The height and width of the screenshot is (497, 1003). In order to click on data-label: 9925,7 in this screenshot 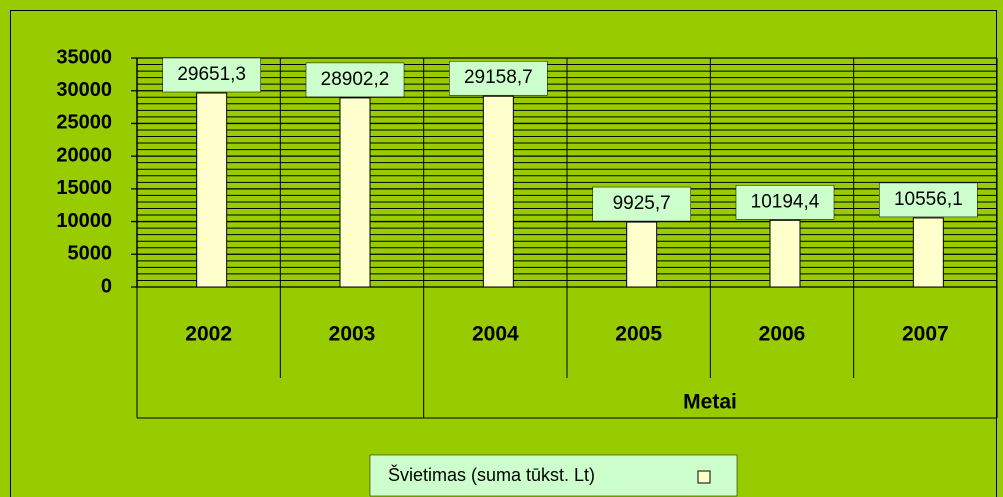, I will do `click(642, 203)`.